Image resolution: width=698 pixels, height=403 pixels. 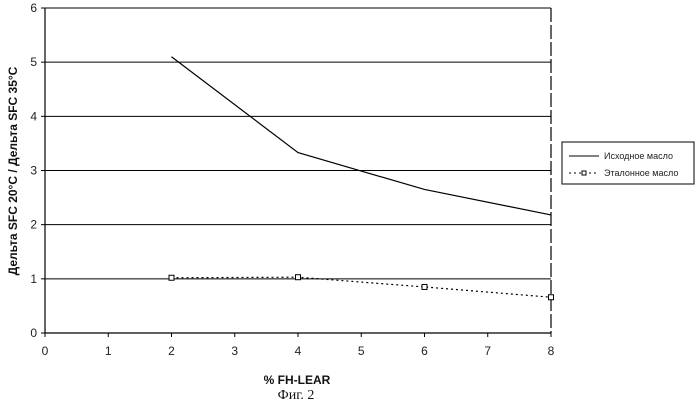 What do you see at coordinates (296, 395) in the screenshot?
I see `figure-caption: Фиг. 2` at bounding box center [296, 395].